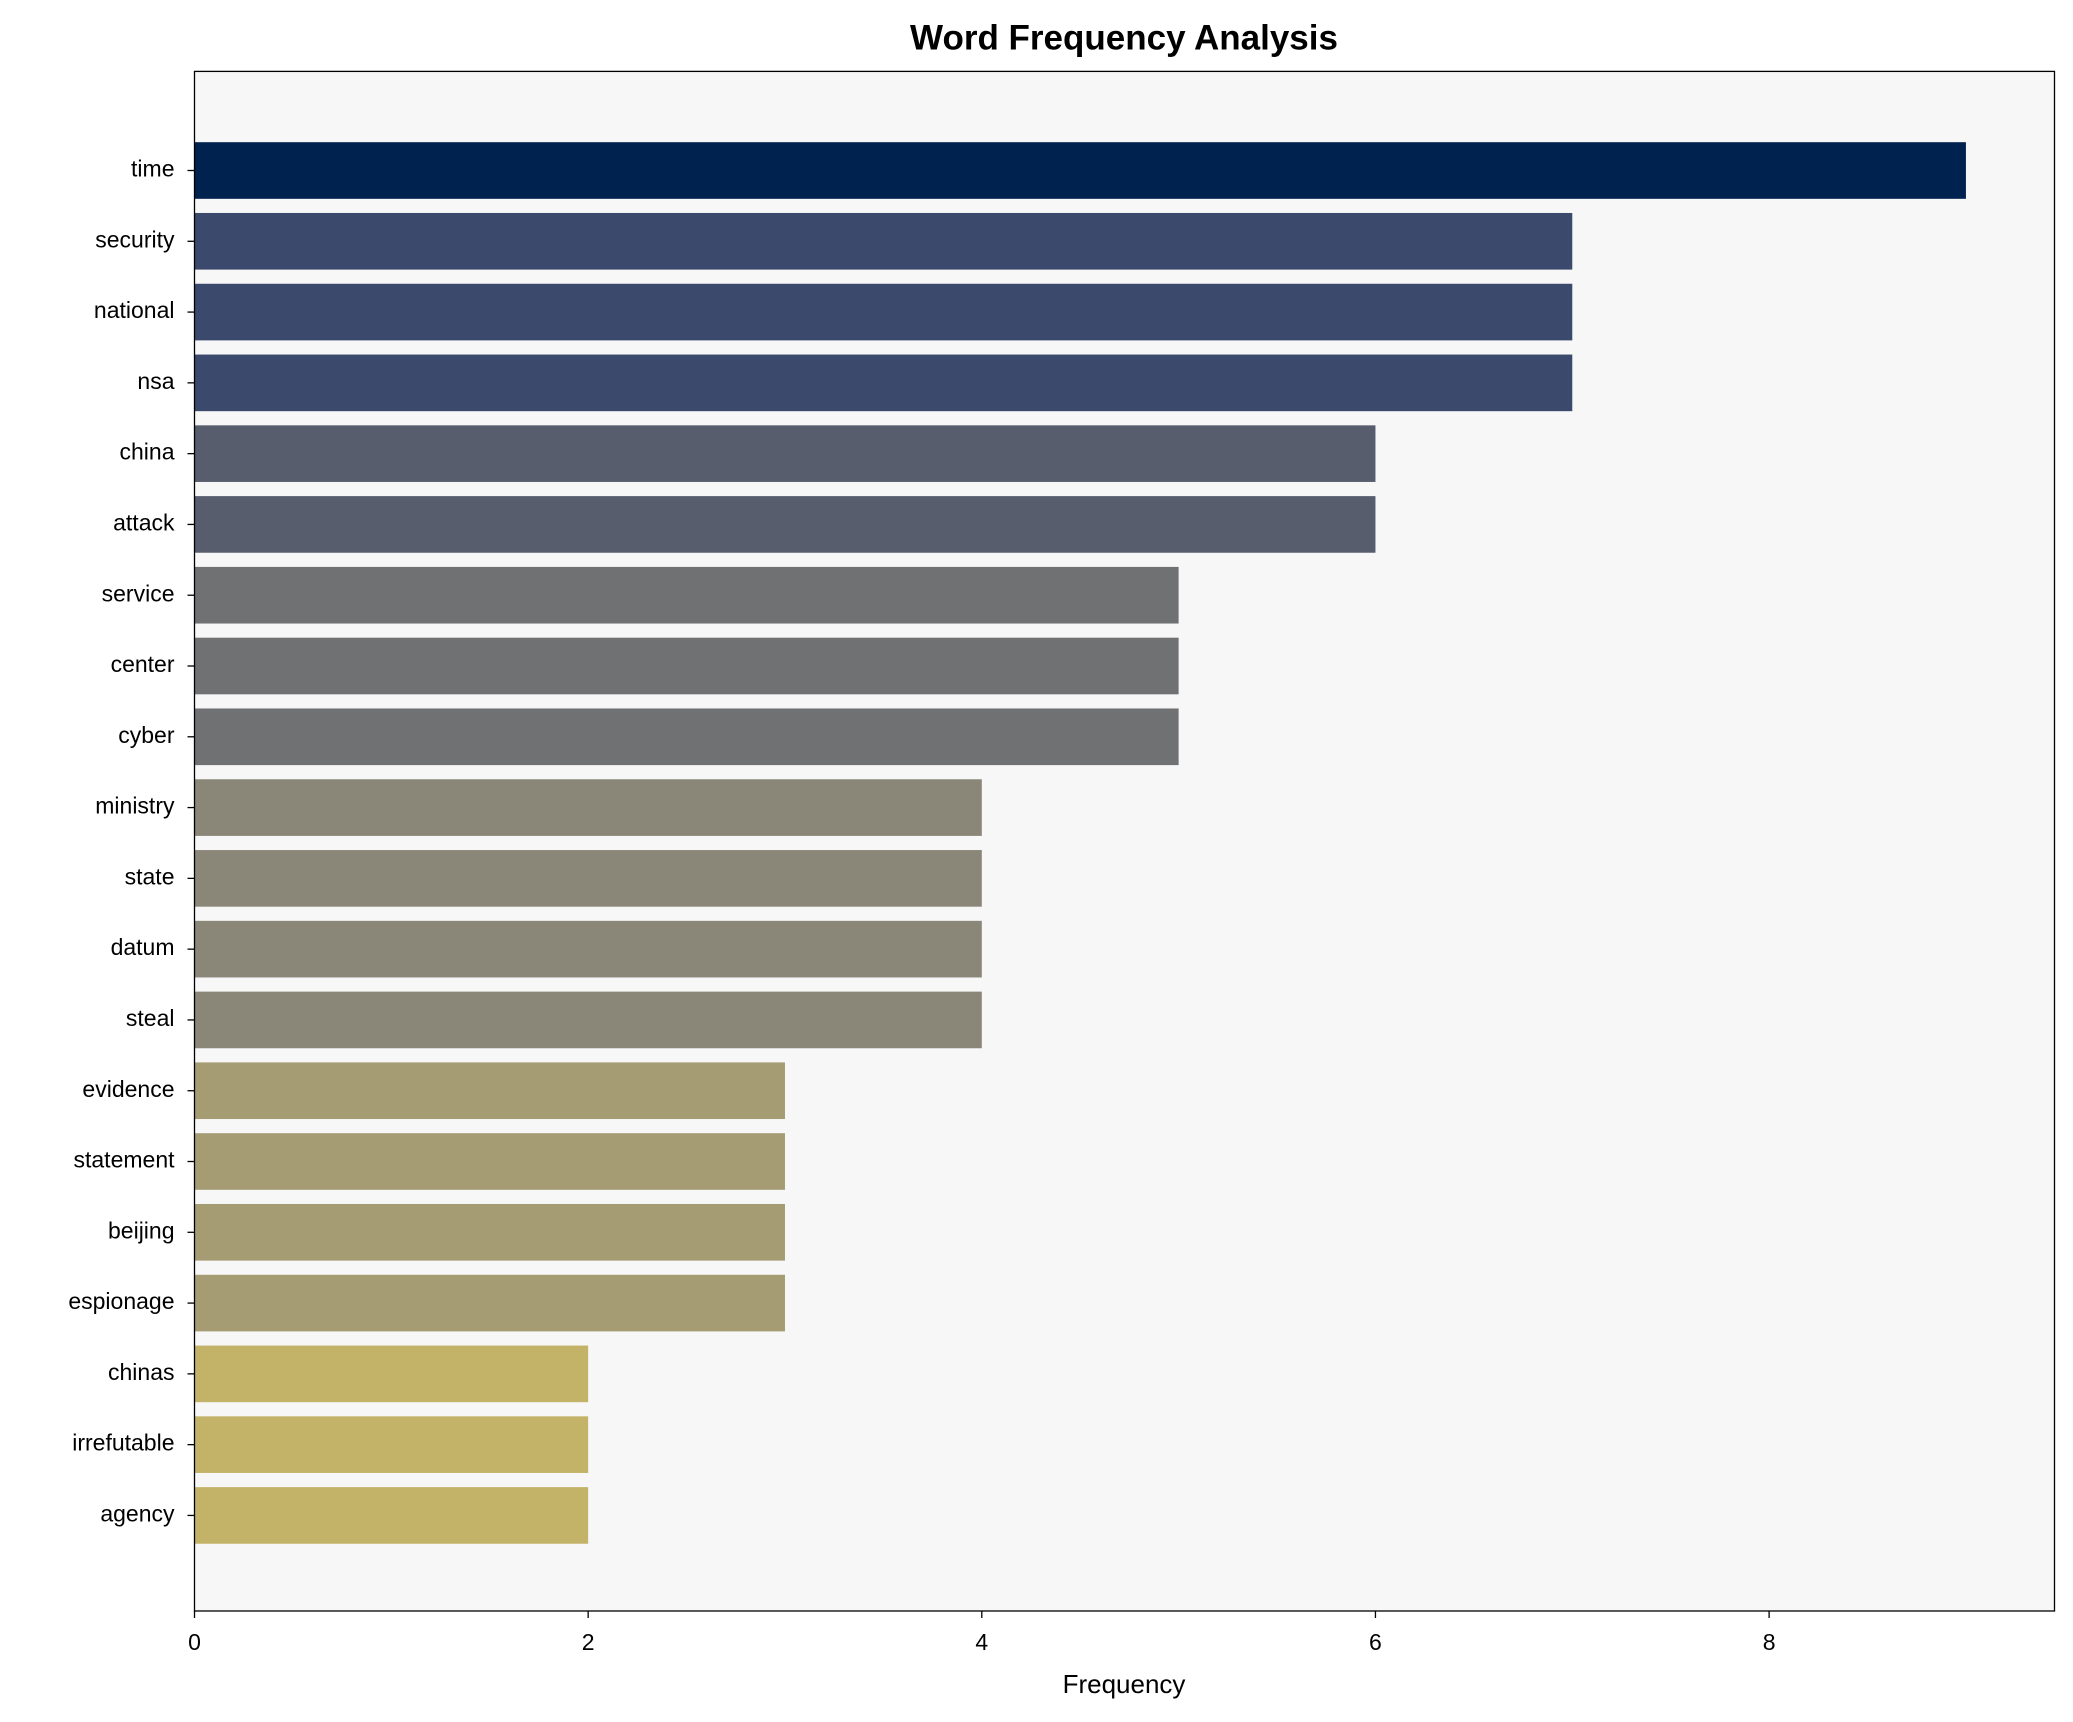 This screenshot has width=2073, height=1722. Describe the element at coordinates (128, 1089) in the screenshot. I see `y-tick-label: evidence` at that location.